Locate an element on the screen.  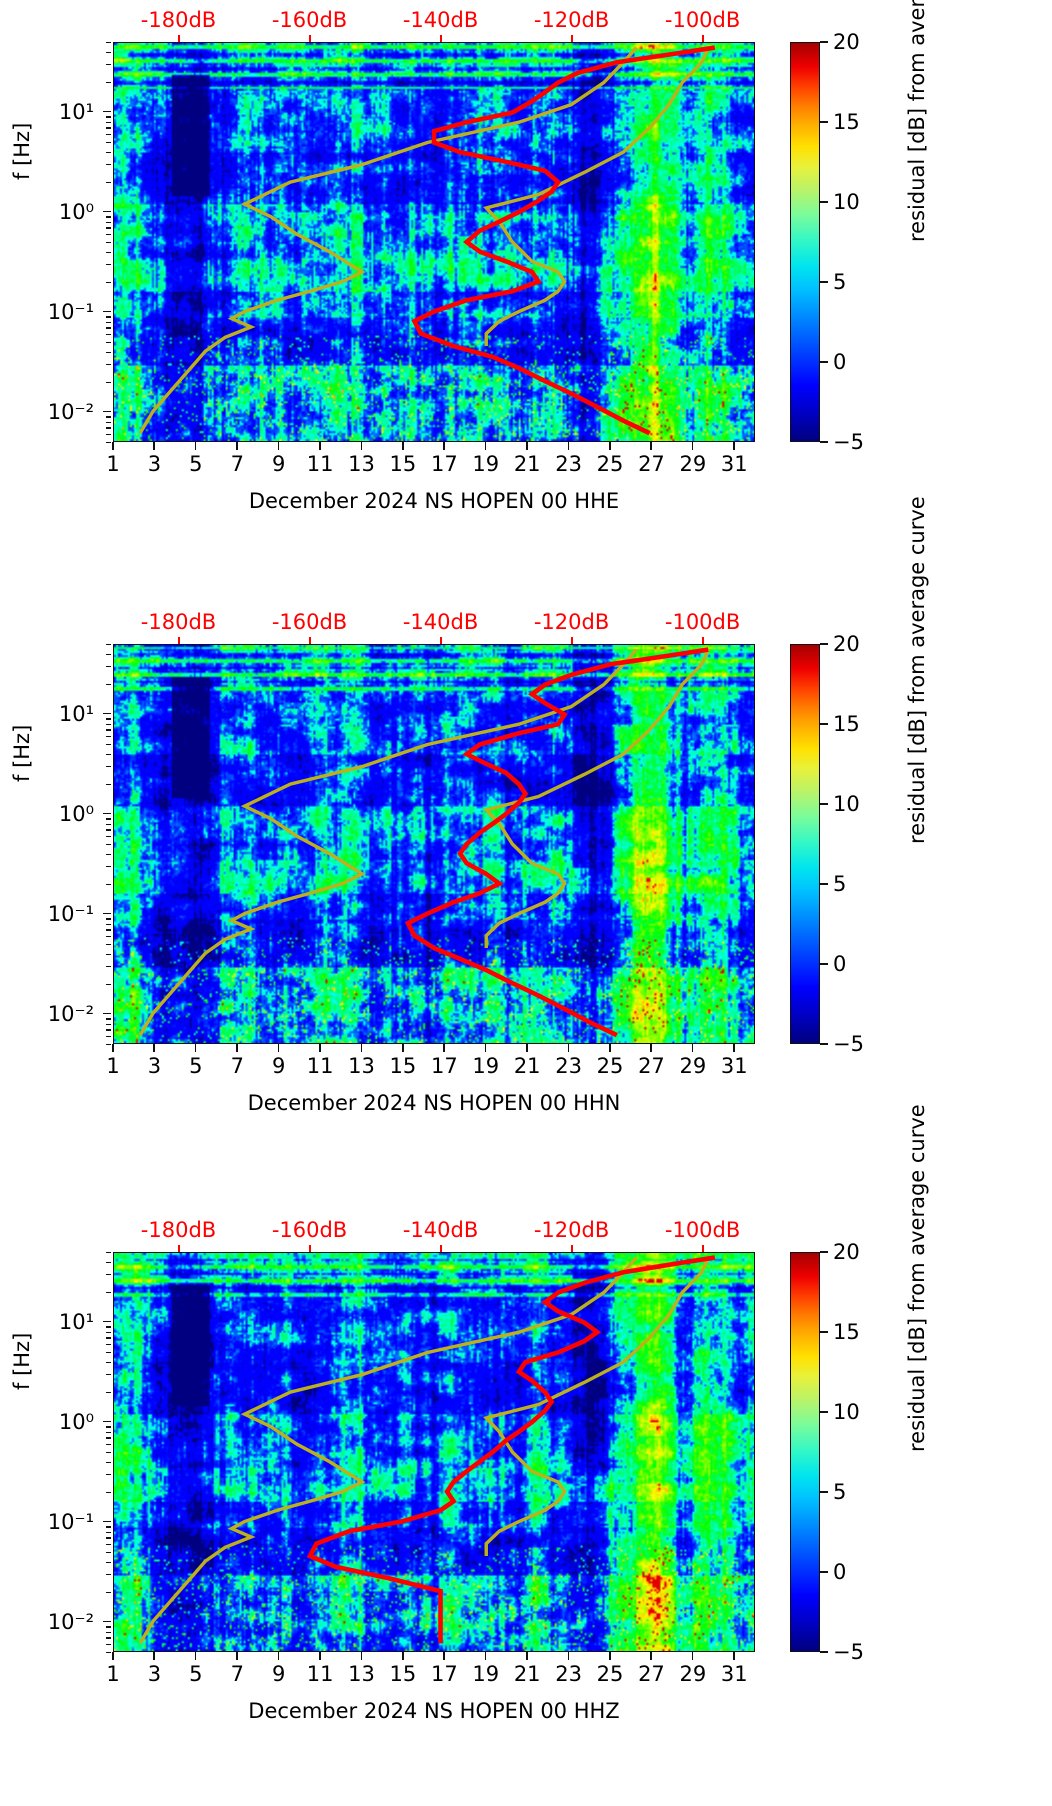
y-tick-label: 10⁰ is located at coordinates (76, 211).